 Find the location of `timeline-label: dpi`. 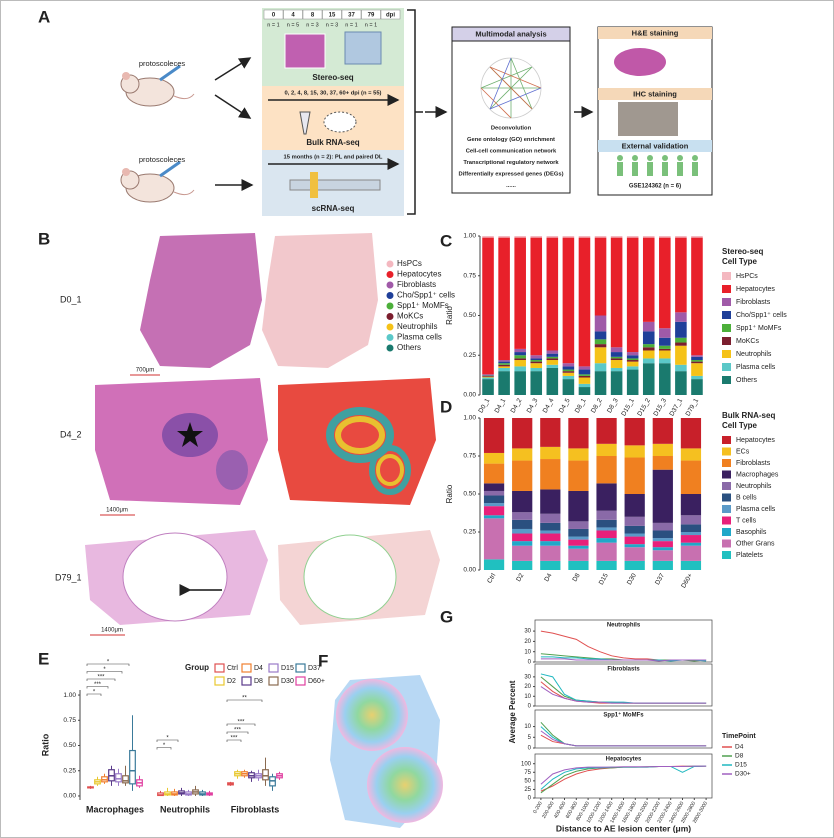

timeline-label: dpi is located at coordinates (390, 15).